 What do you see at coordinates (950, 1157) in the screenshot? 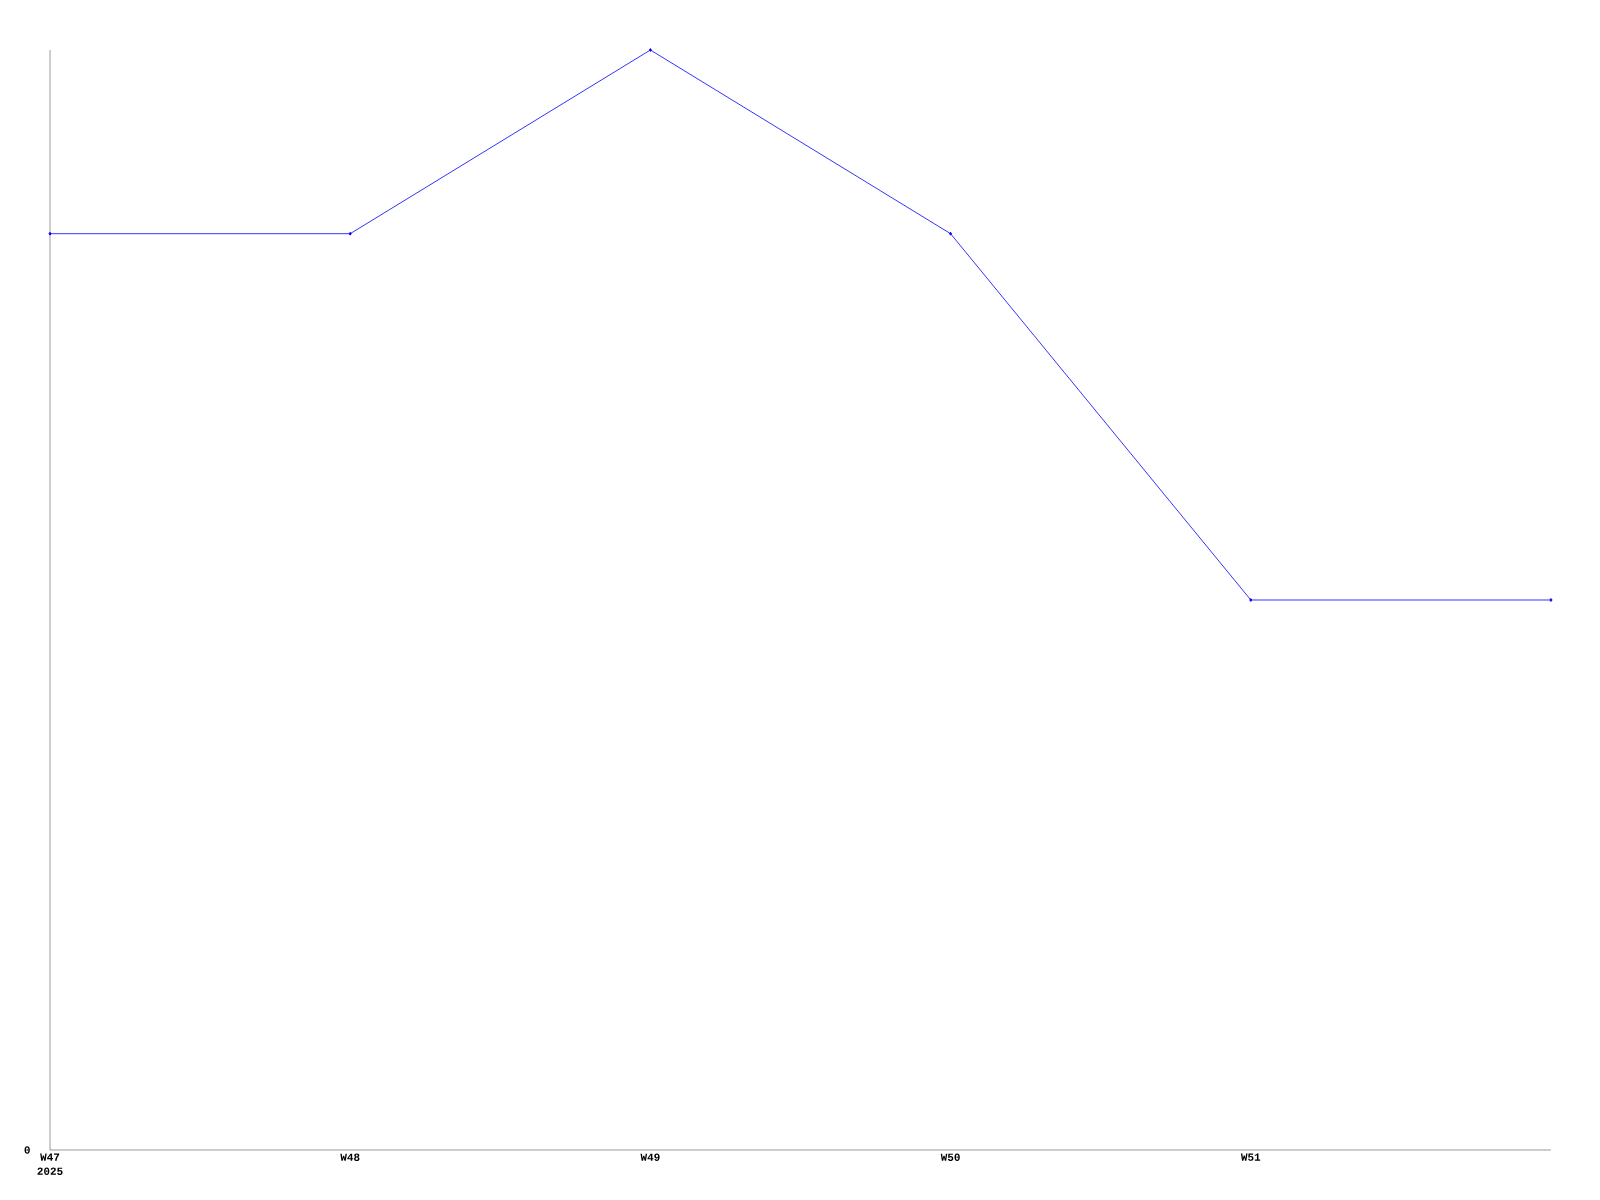
I see `x-tick-label: W50` at bounding box center [950, 1157].